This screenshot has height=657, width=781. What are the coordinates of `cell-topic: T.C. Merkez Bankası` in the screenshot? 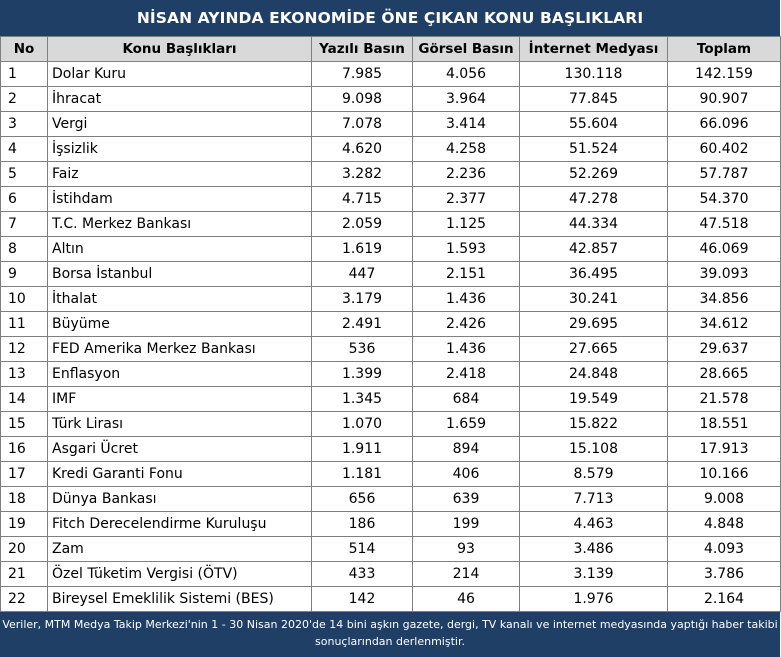 It's located at (179, 224).